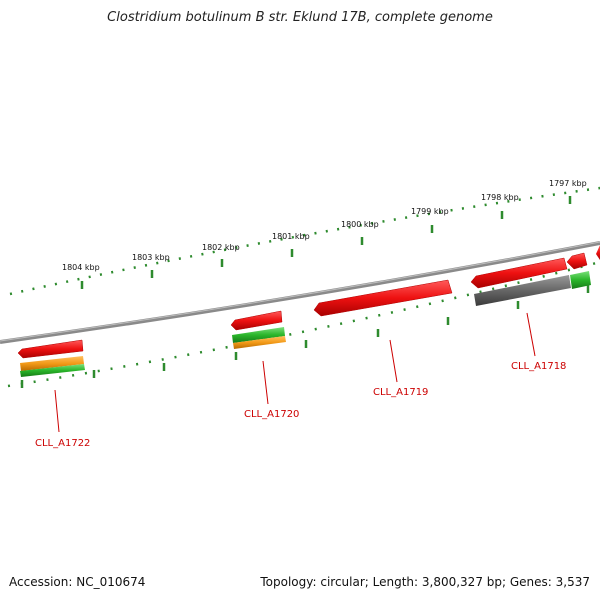  I want to click on ruler-tick-label: 1800 kbp, so click(360, 224).